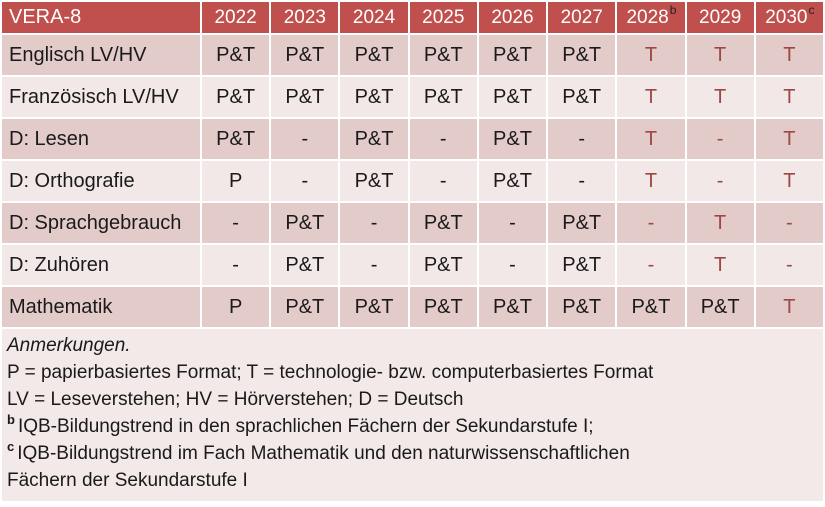  Describe the element at coordinates (412, 55) in the screenshot. I see `table-row: Englisch LV/HV P&T P&T P&T P&T P&T P&T T T T` at that location.